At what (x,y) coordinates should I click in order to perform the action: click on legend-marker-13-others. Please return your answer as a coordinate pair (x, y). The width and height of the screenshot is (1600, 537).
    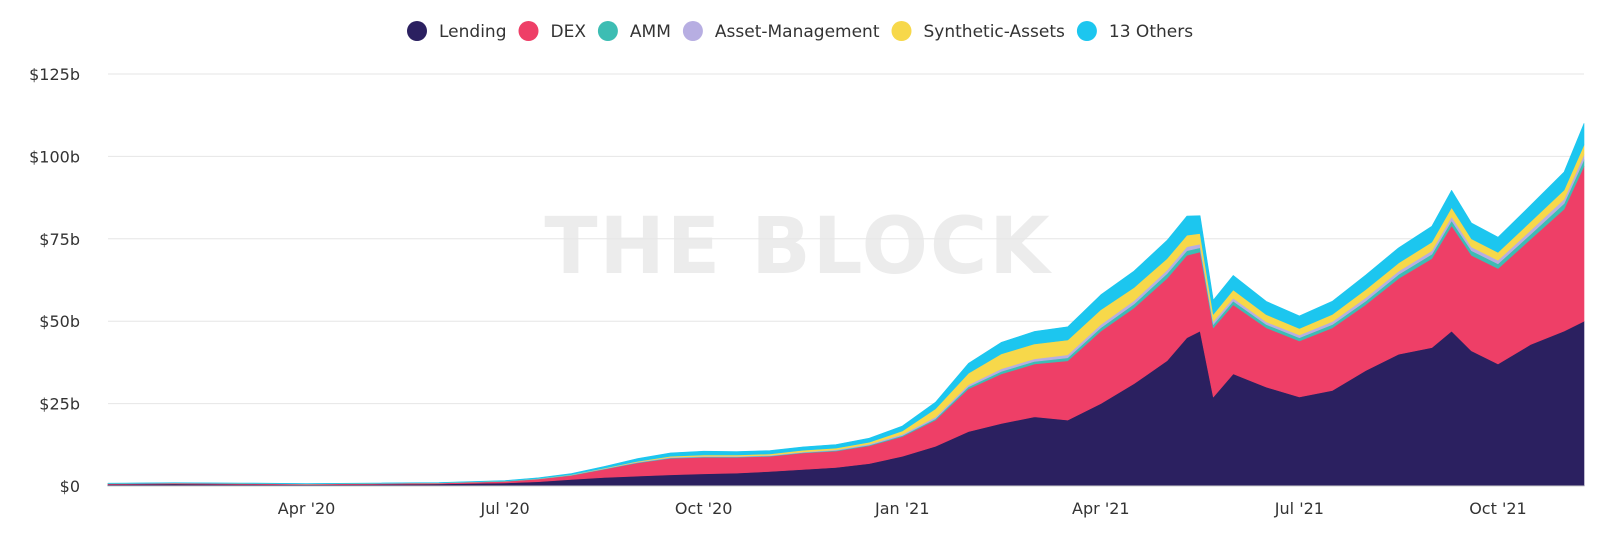
    Looking at the image, I should click on (1086, 31).